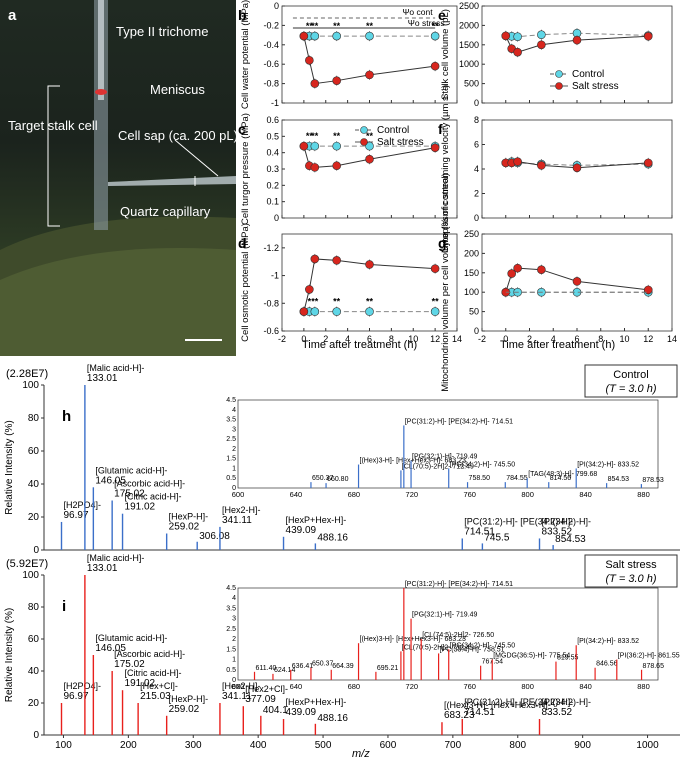 The image size is (685, 757). I want to click on peak-mz-label: 259.02, so click(184, 709).